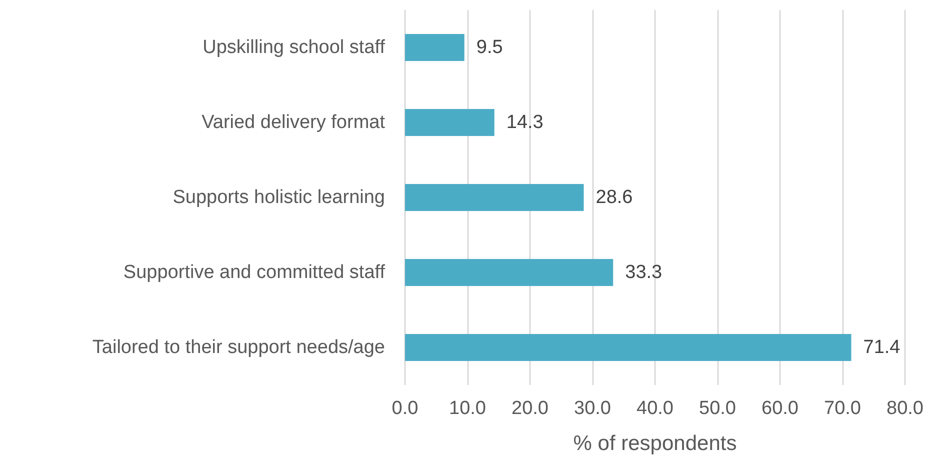 The height and width of the screenshot is (461, 928). What do you see at coordinates (525, 122) in the screenshot?
I see `data-label: 14.3` at bounding box center [525, 122].